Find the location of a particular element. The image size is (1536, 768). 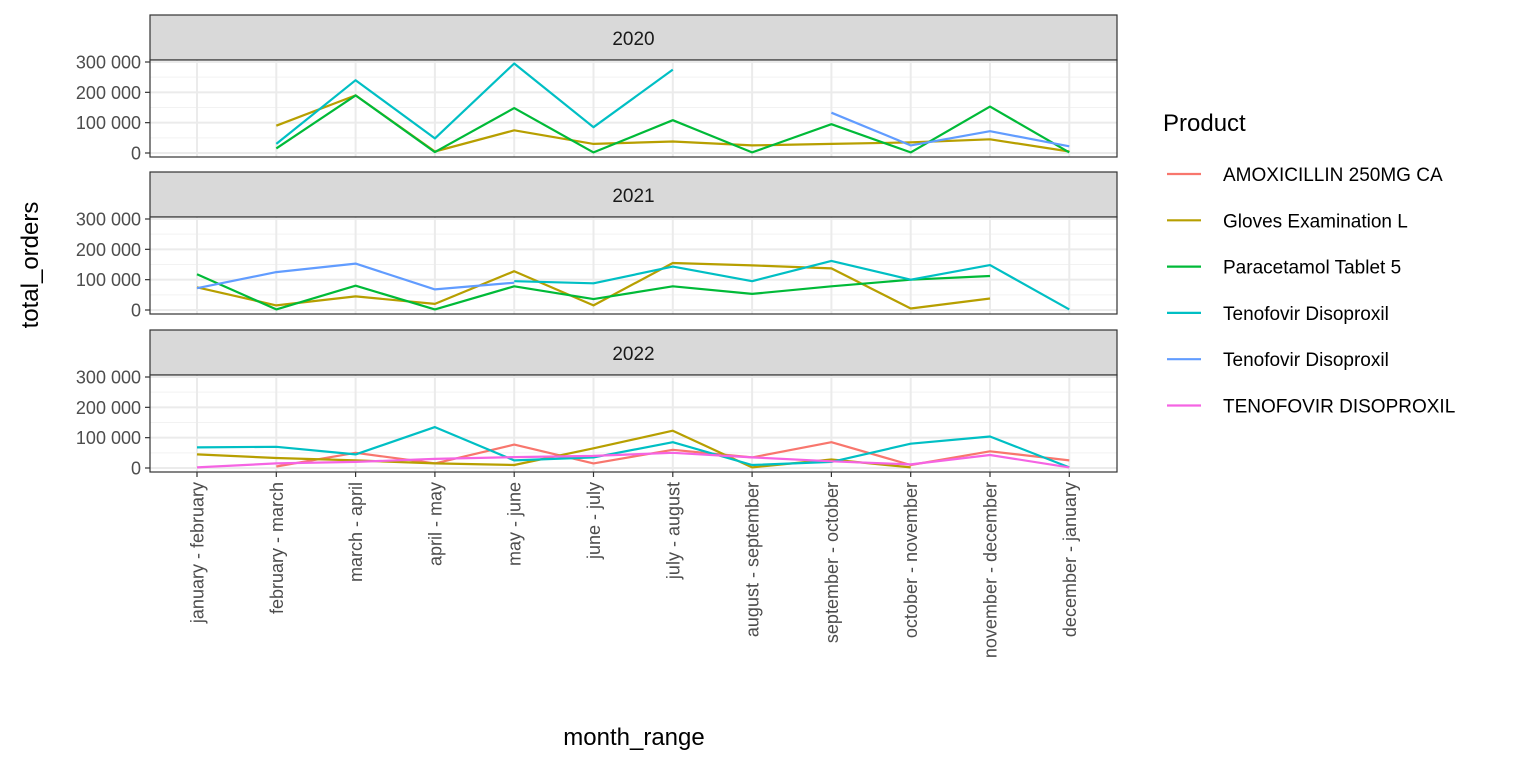

x-tick-label: october - november is located at coordinates (911, 560).